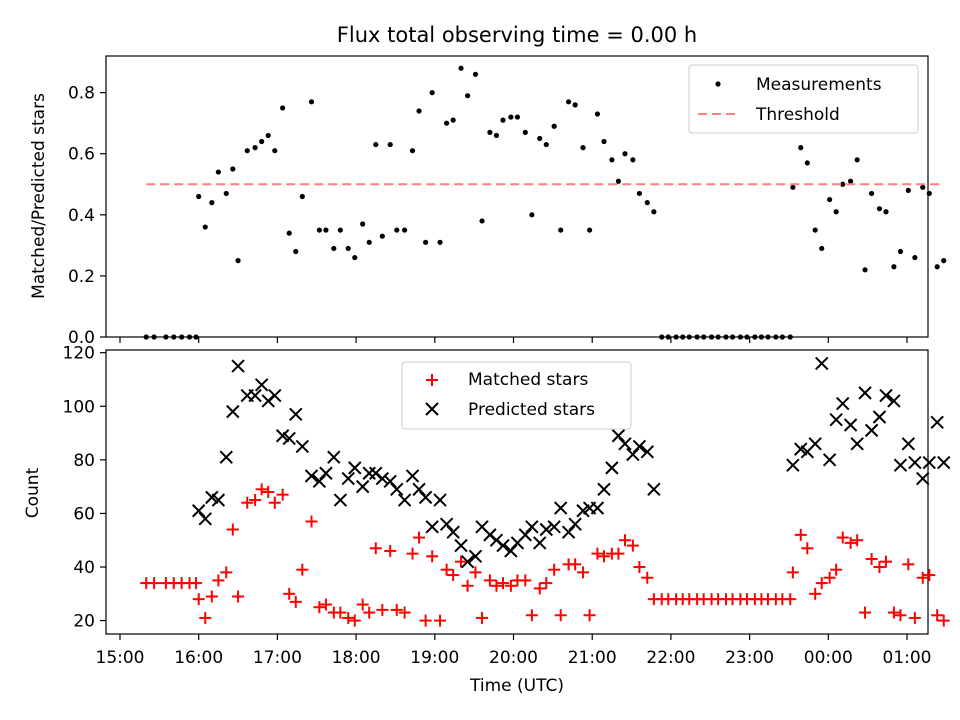 The image size is (960, 720). I want to click on x-tick-label: 17:00, so click(277, 658).